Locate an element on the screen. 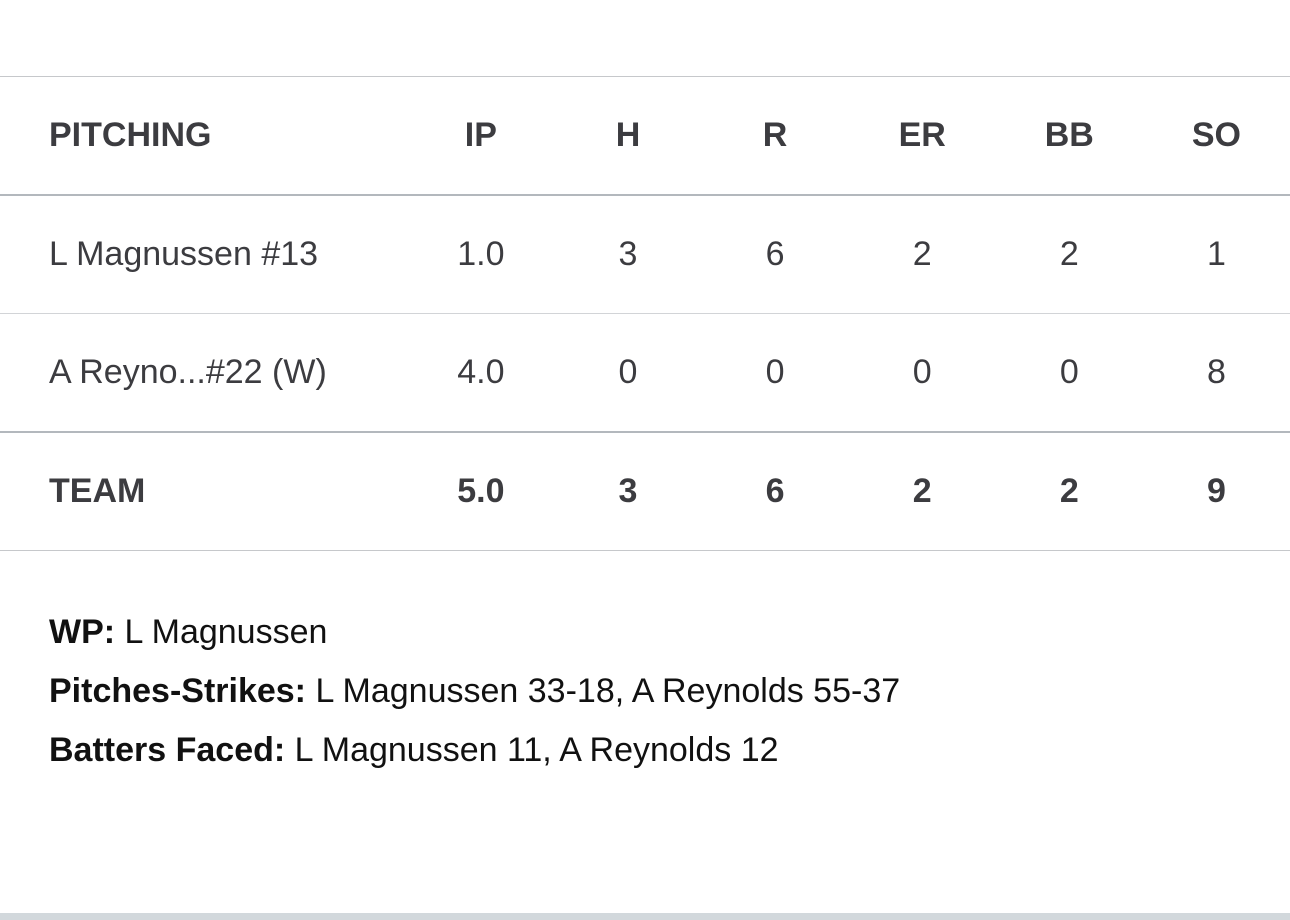 This screenshot has height=920, width=1290. col-bb: BB is located at coordinates (1069, 135).